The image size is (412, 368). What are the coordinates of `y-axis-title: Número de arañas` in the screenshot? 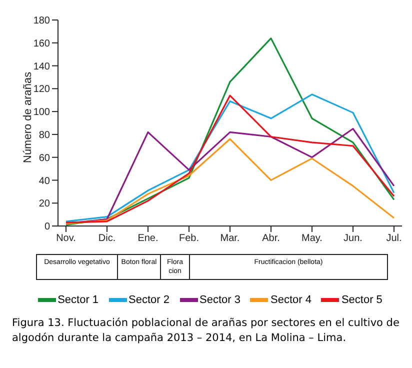 It's located at (28, 117).